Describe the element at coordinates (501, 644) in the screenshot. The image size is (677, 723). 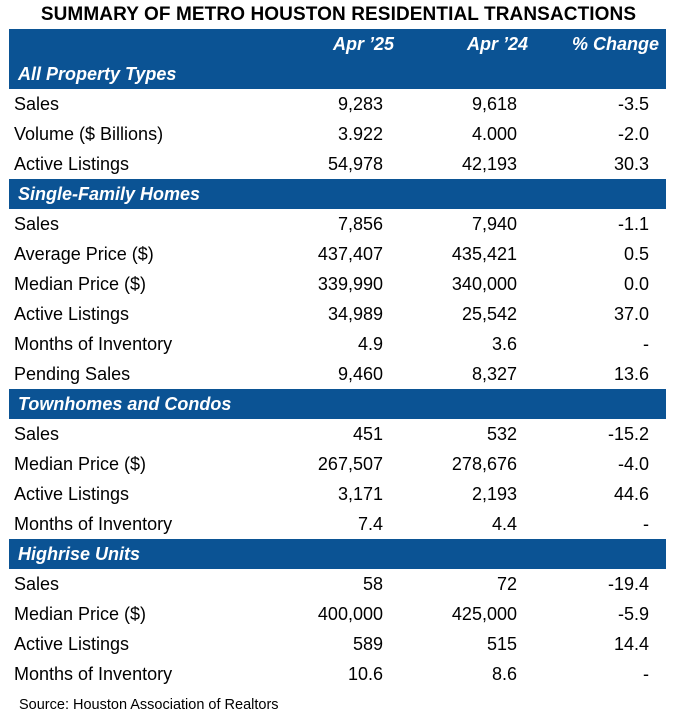
I see `value-apr-24: 515` at that location.